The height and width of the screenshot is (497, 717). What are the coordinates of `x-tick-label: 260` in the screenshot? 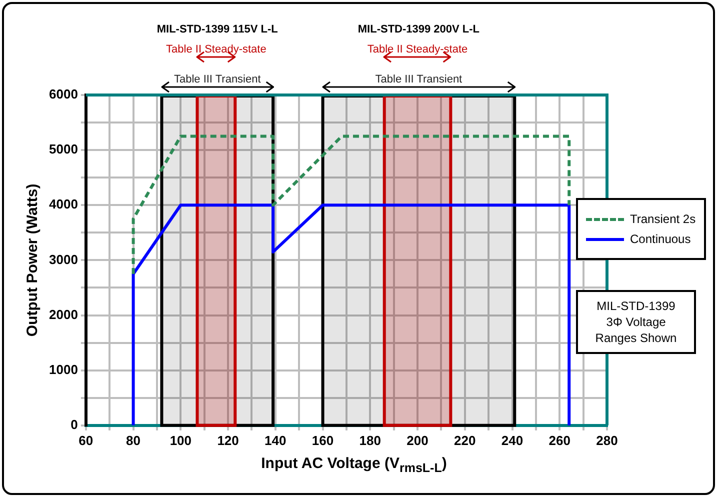 It's located at (559, 440).